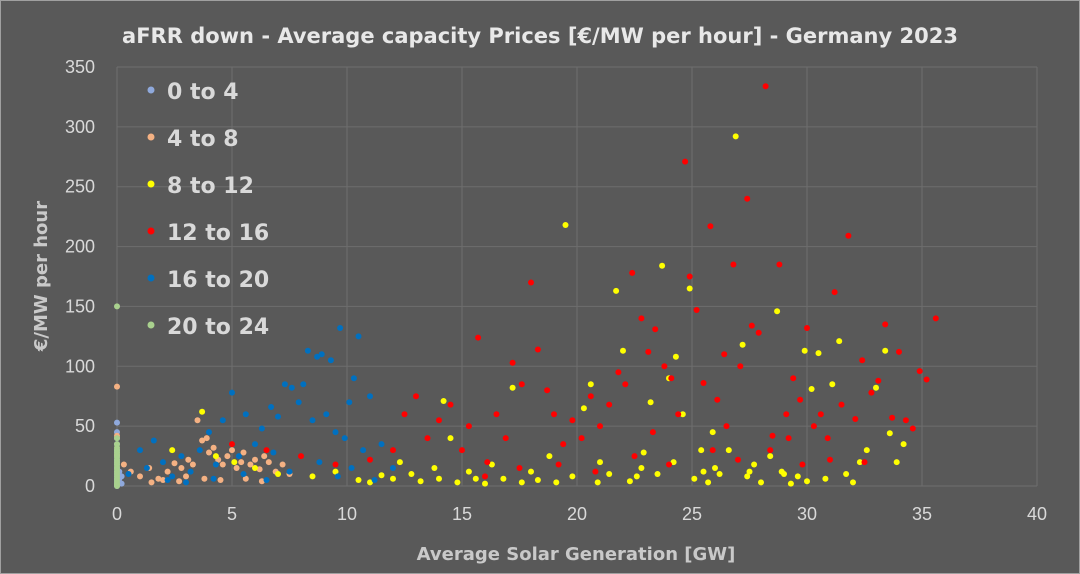  Describe the element at coordinates (85, 426) in the screenshot. I see `y-tick-label: 50` at that location.